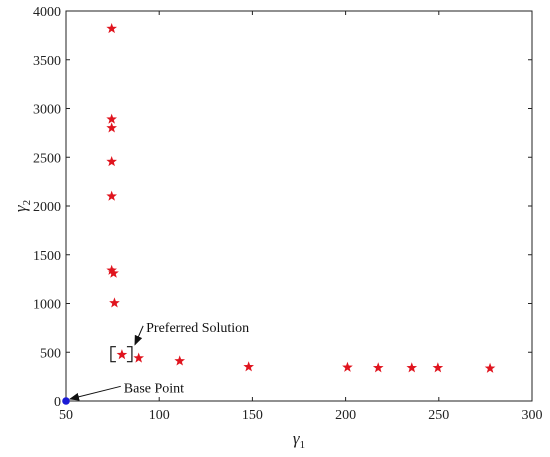 This screenshot has height=457, width=550. What do you see at coordinates (66, 415) in the screenshot?
I see `x-tick-label: 50` at bounding box center [66, 415].